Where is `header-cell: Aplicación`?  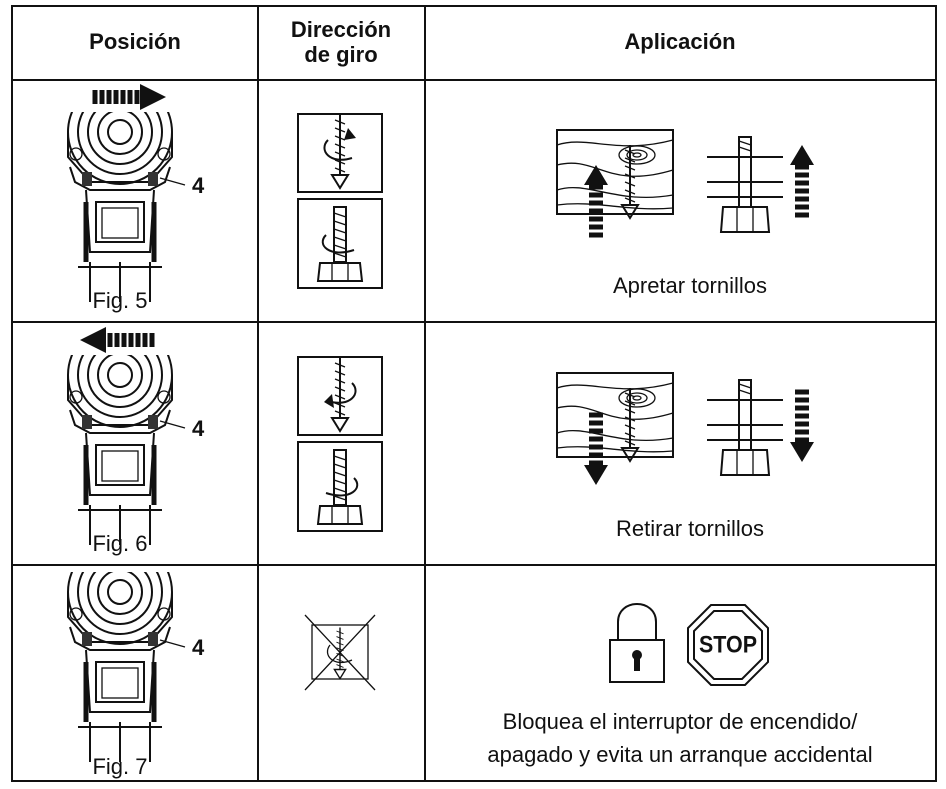 header-cell: Aplicación is located at coordinates (679, 41).